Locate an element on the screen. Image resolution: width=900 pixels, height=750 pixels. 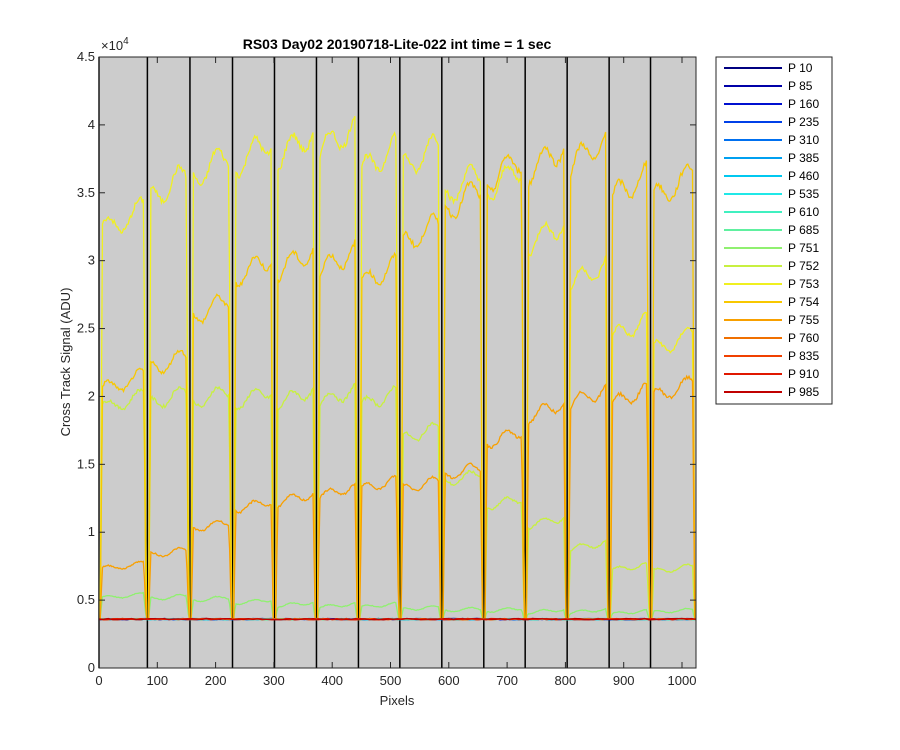
y-tick-label: 1 is located at coordinates (91, 531).